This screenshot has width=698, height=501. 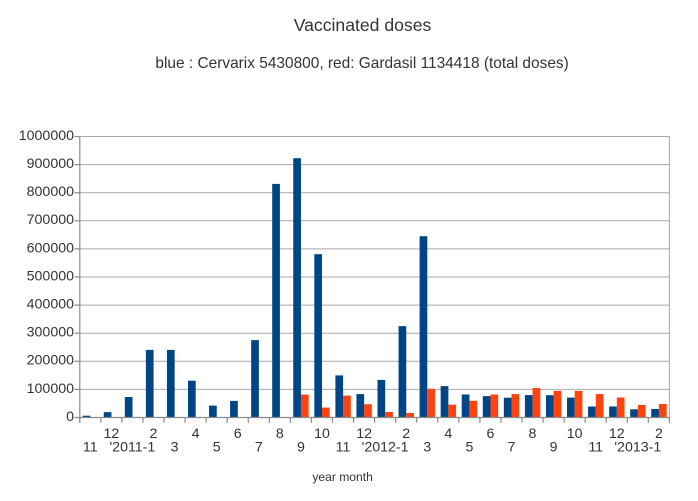 What do you see at coordinates (385, 448) in the screenshot?
I see `svg-text: '2012-1` at bounding box center [385, 448].